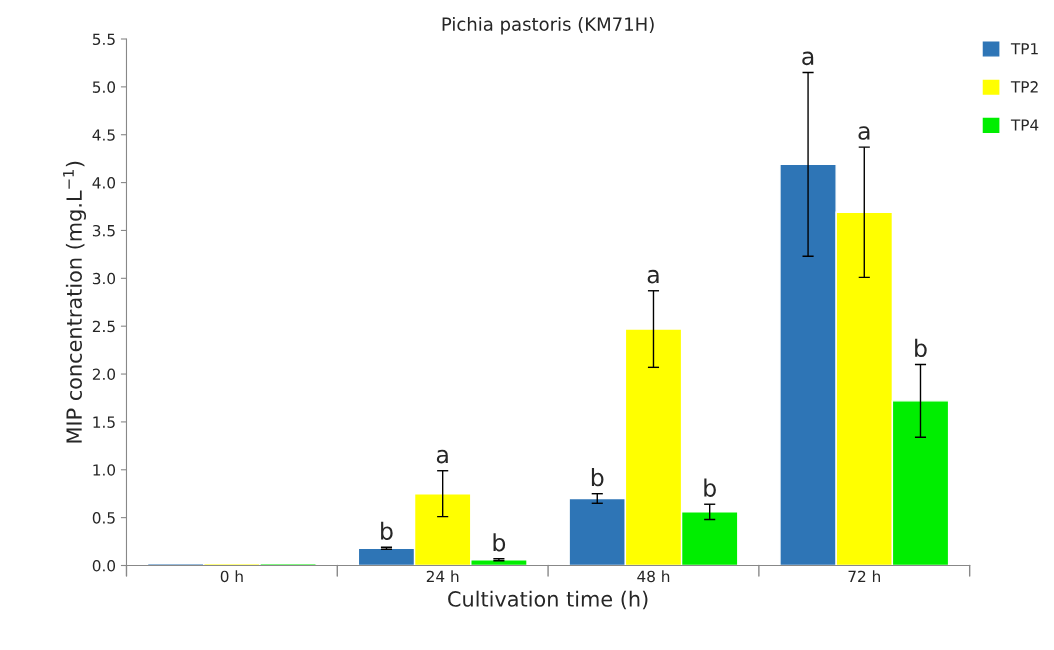  What do you see at coordinates (231, 576) in the screenshot?
I see `x-tick-label: 0 h` at bounding box center [231, 576].